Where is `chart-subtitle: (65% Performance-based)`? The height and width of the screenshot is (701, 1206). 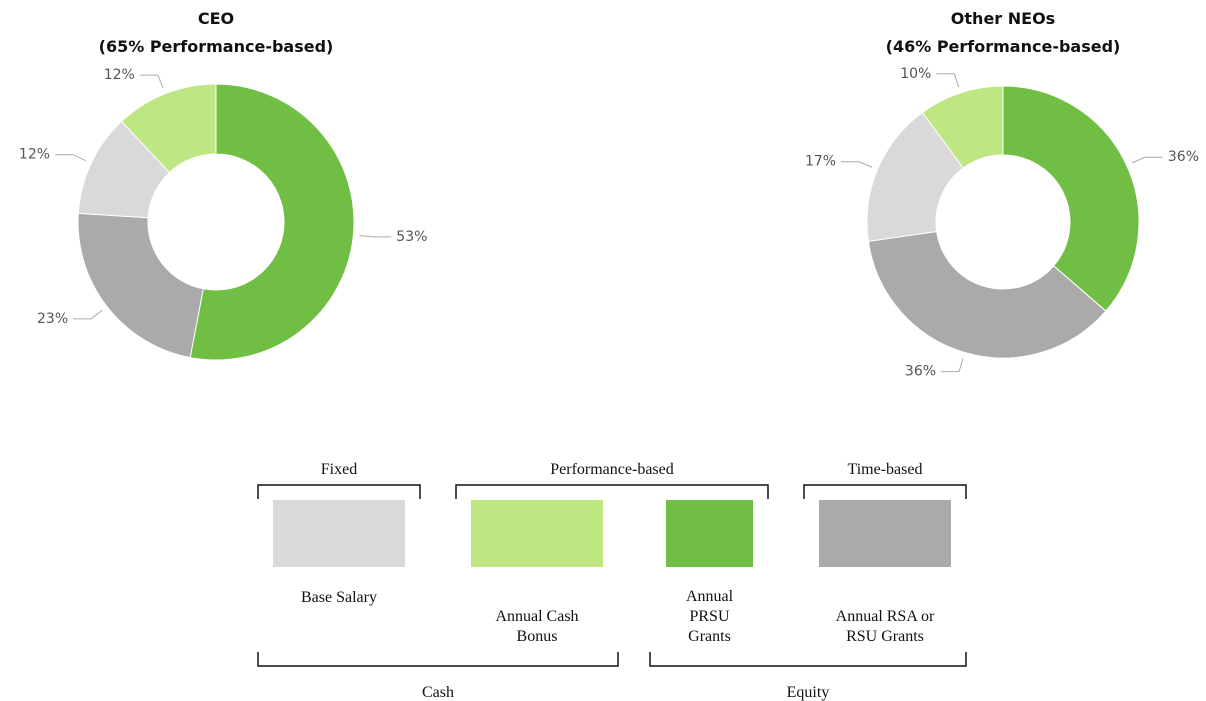 chart-subtitle: (65% Performance-based) is located at coordinates (216, 46).